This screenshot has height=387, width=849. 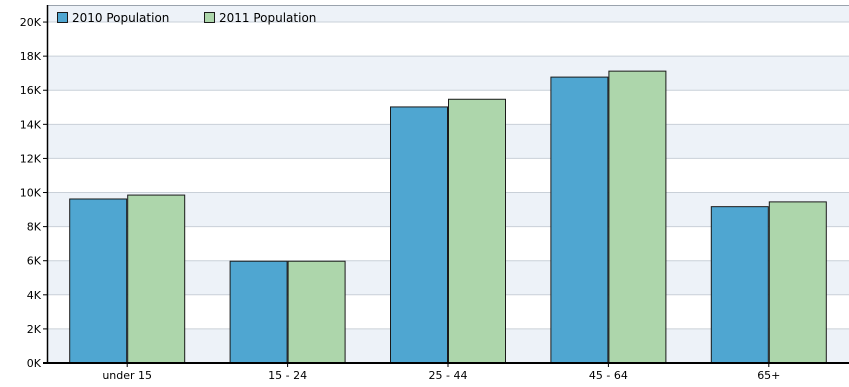 What do you see at coordinates (34, 363) in the screenshot?
I see `y-tick-label: 0K` at bounding box center [34, 363].